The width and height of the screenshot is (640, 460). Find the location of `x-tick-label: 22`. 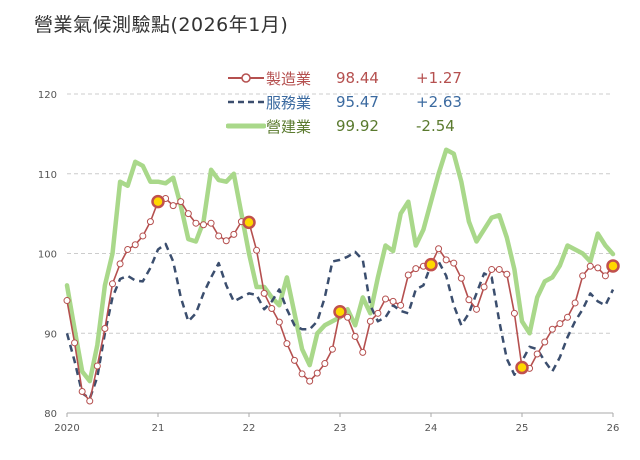

x-tick-label: 22 is located at coordinates (249, 428).